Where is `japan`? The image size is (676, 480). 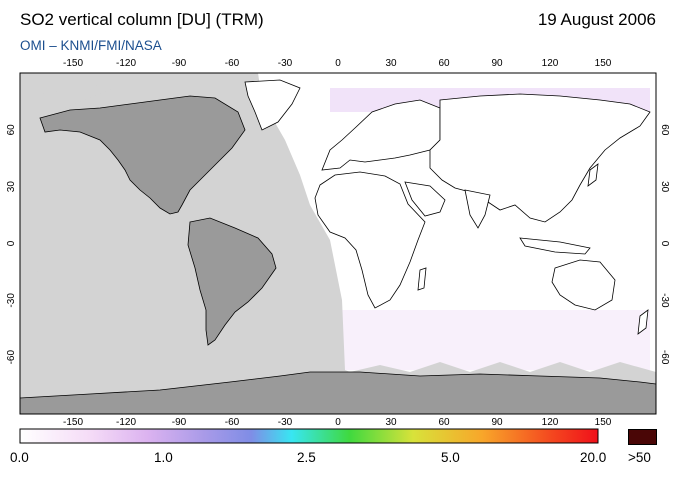
japan is located at coordinates (593, 175).